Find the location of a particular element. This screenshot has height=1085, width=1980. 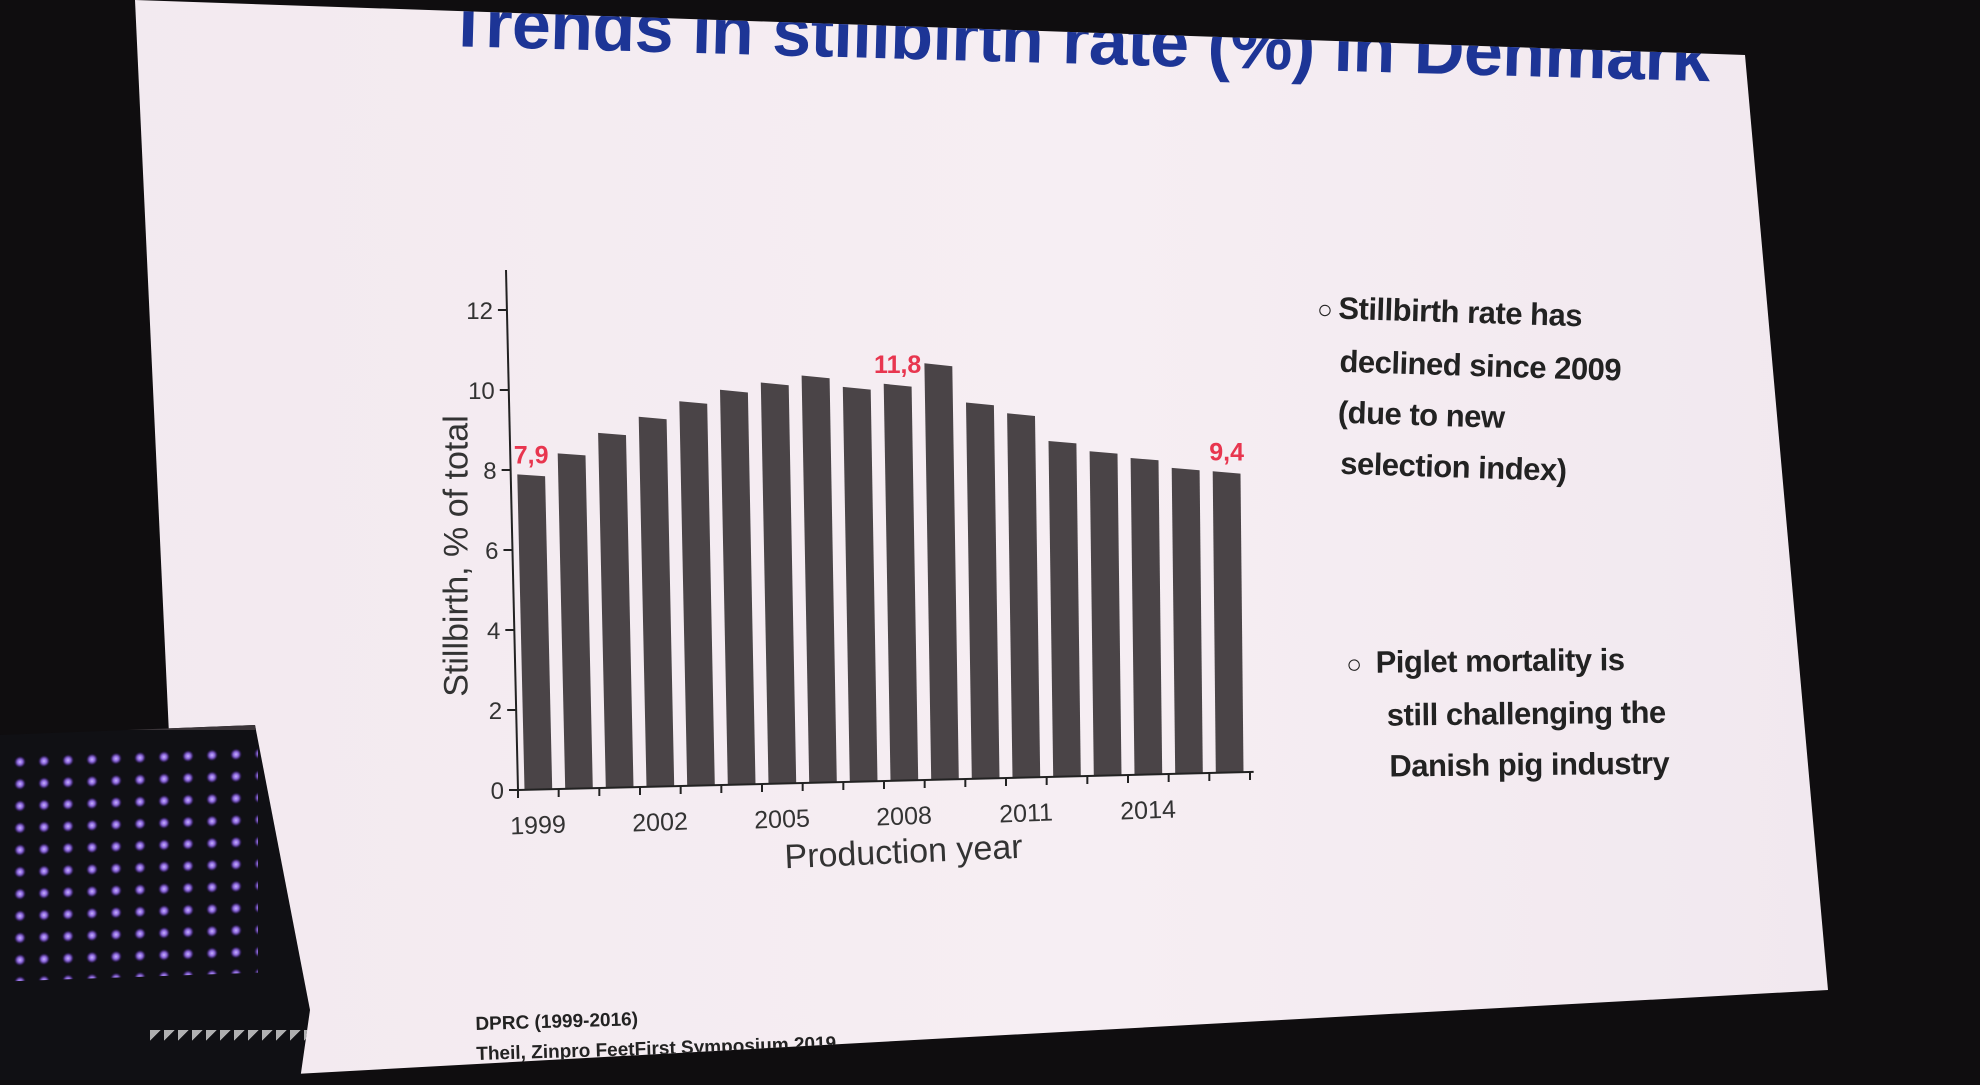

bar-2011 is located at coordinates (1024, 595).